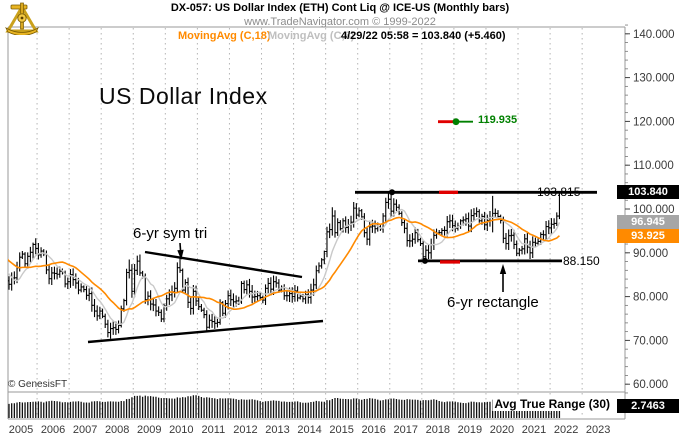  What do you see at coordinates (181, 430) in the screenshot?
I see `svg-text: 2010` at bounding box center [181, 430].